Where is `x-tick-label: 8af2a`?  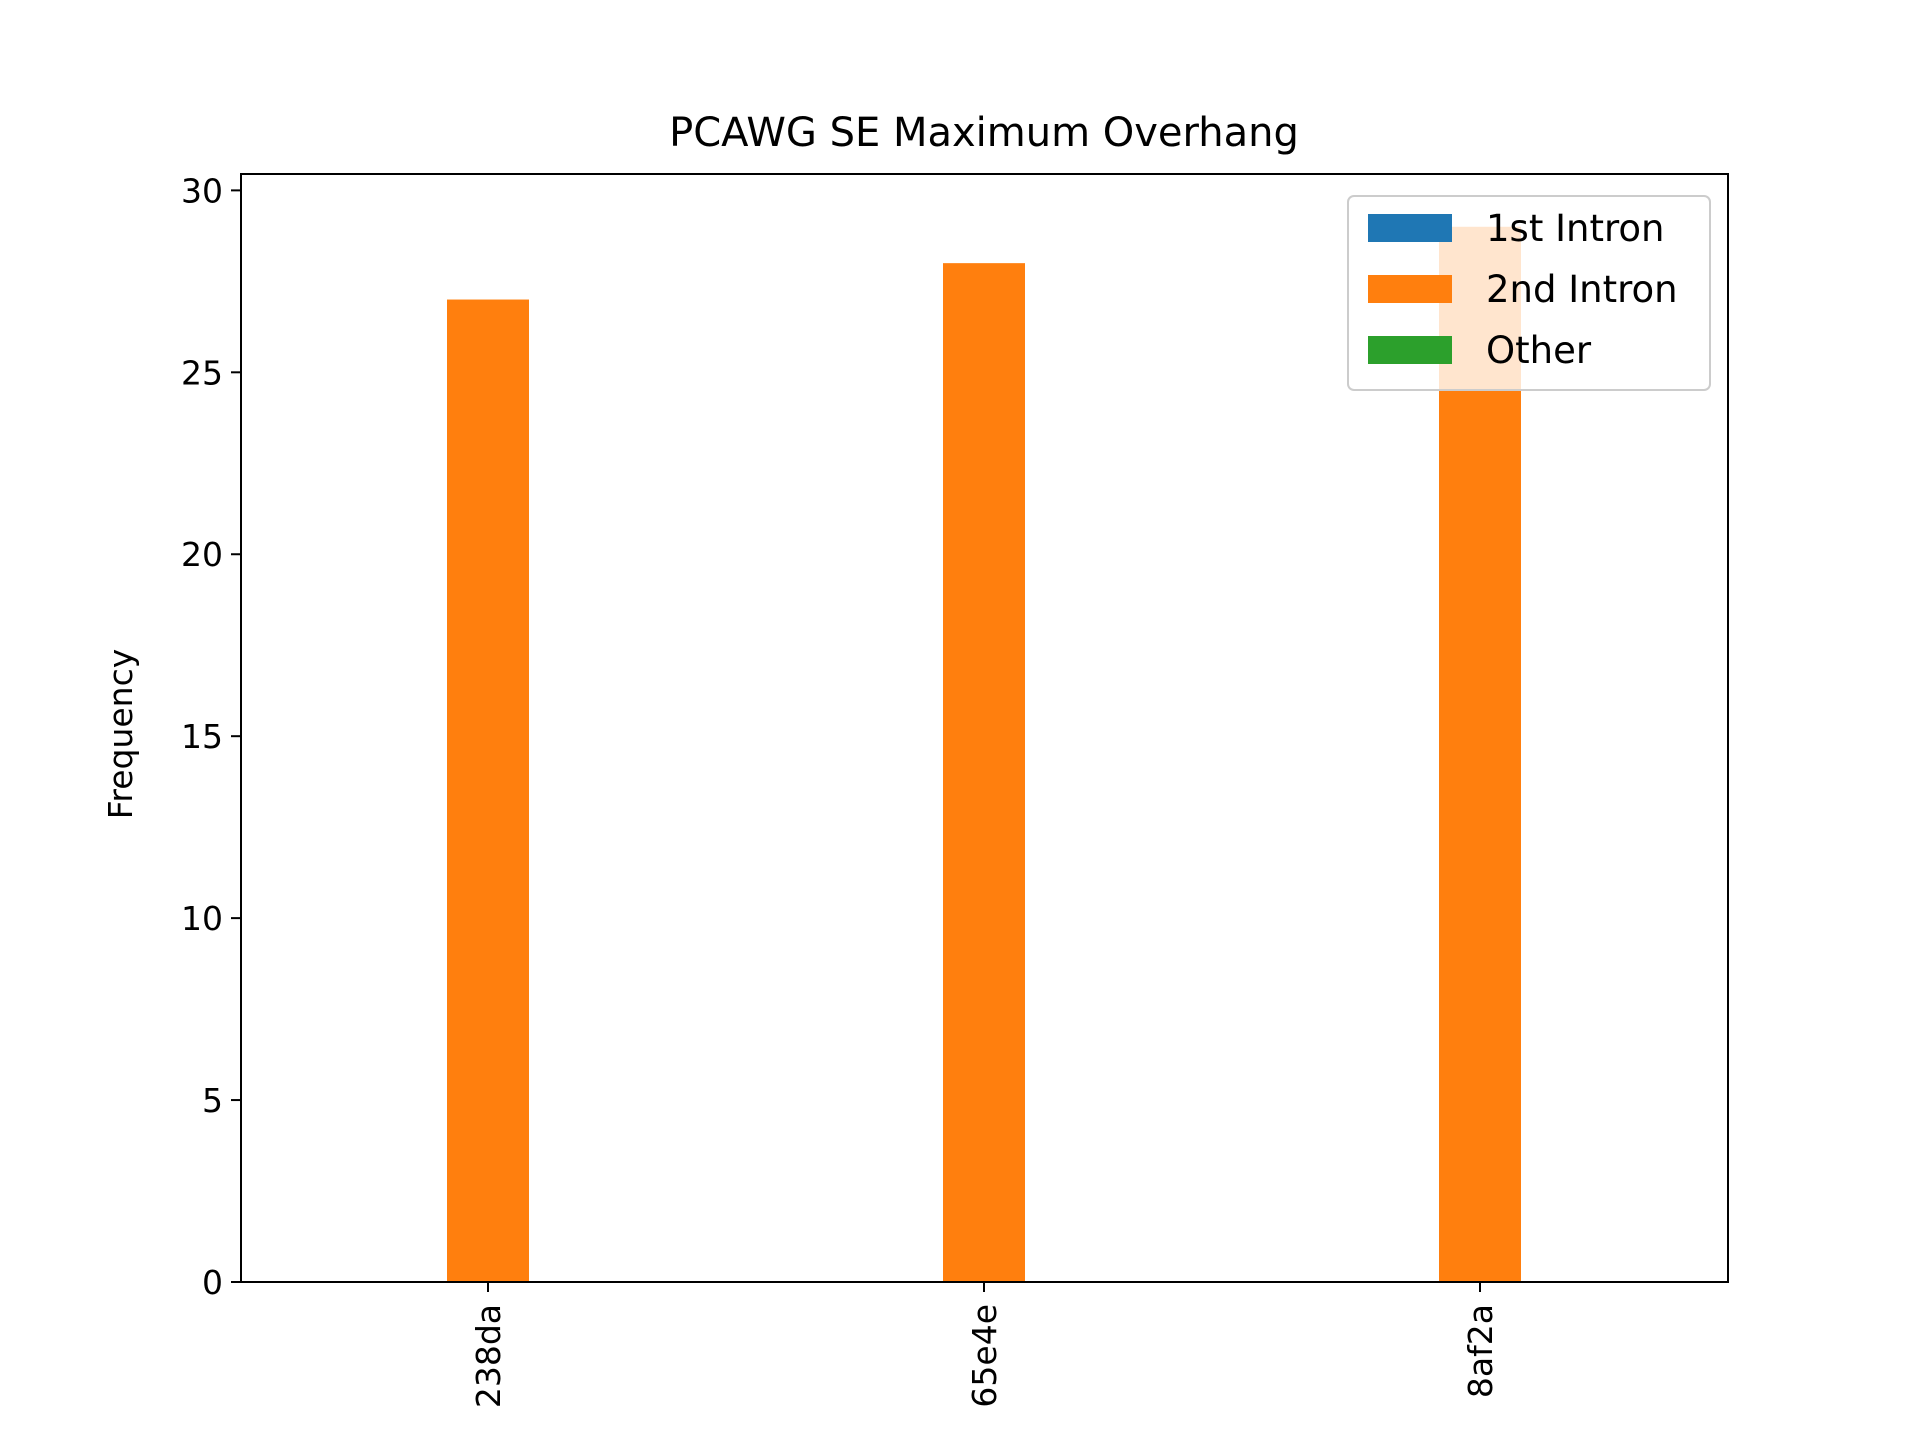
x-tick-label: 8af2a is located at coordinates (1480, 1351).